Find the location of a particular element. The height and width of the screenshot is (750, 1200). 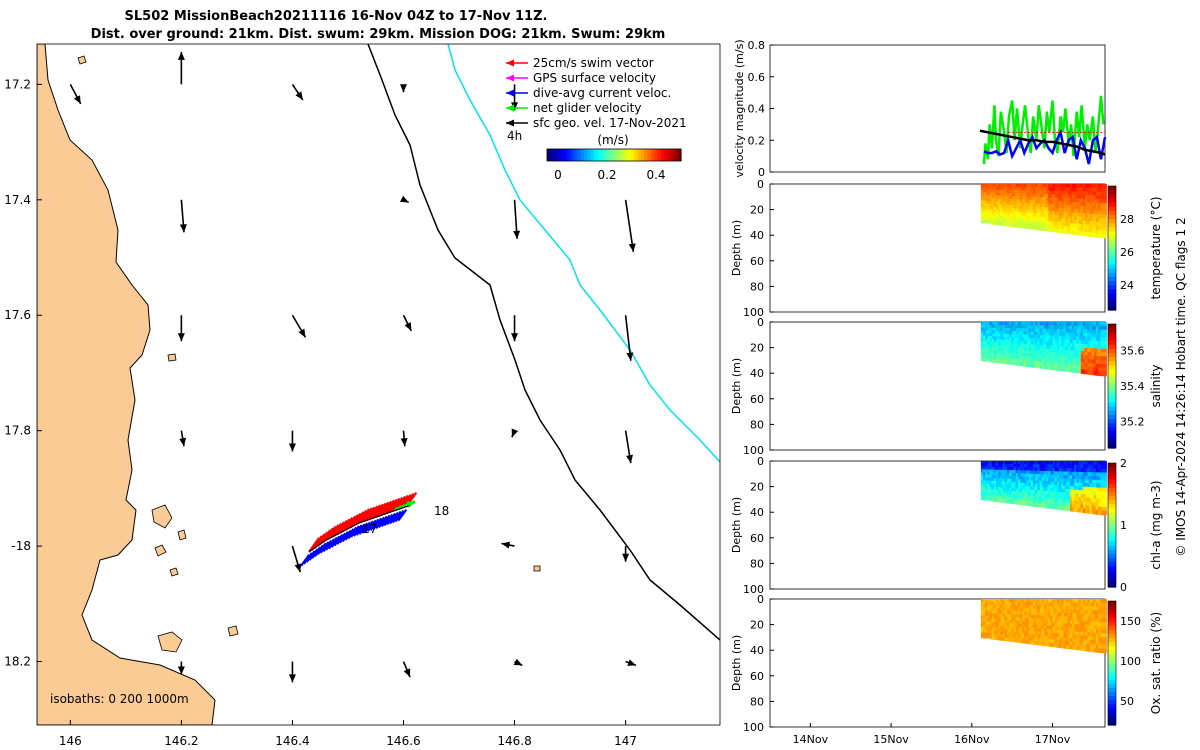

land-mass is located at coordinates (126, 384).